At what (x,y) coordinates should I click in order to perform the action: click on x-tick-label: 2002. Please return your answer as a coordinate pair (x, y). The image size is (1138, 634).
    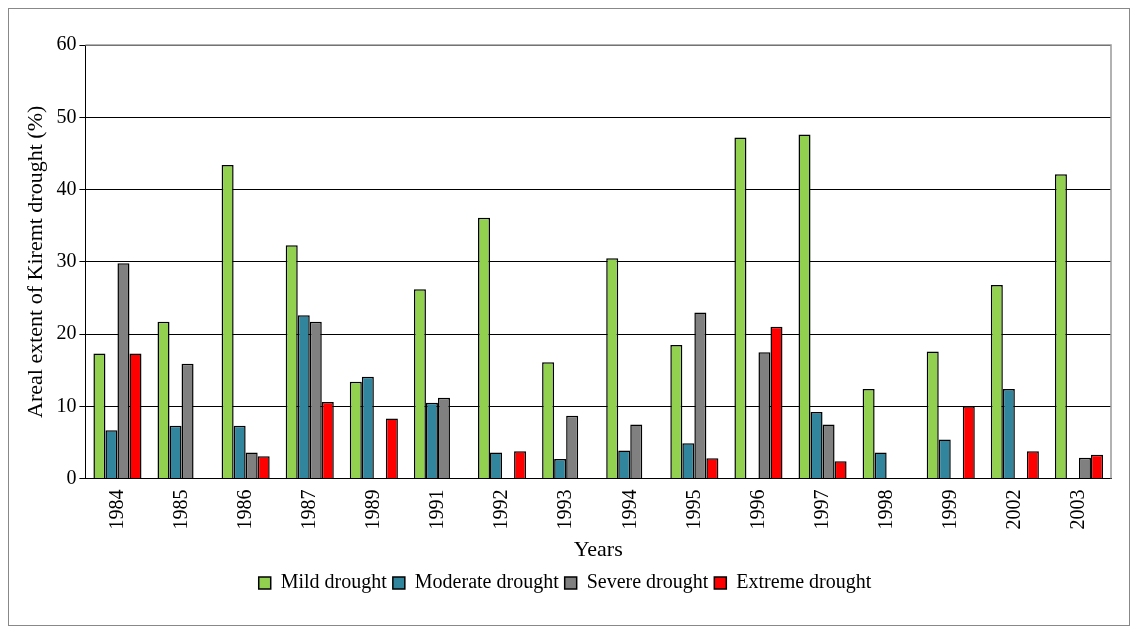
    Looking at the image, I should click on (1013, 509).